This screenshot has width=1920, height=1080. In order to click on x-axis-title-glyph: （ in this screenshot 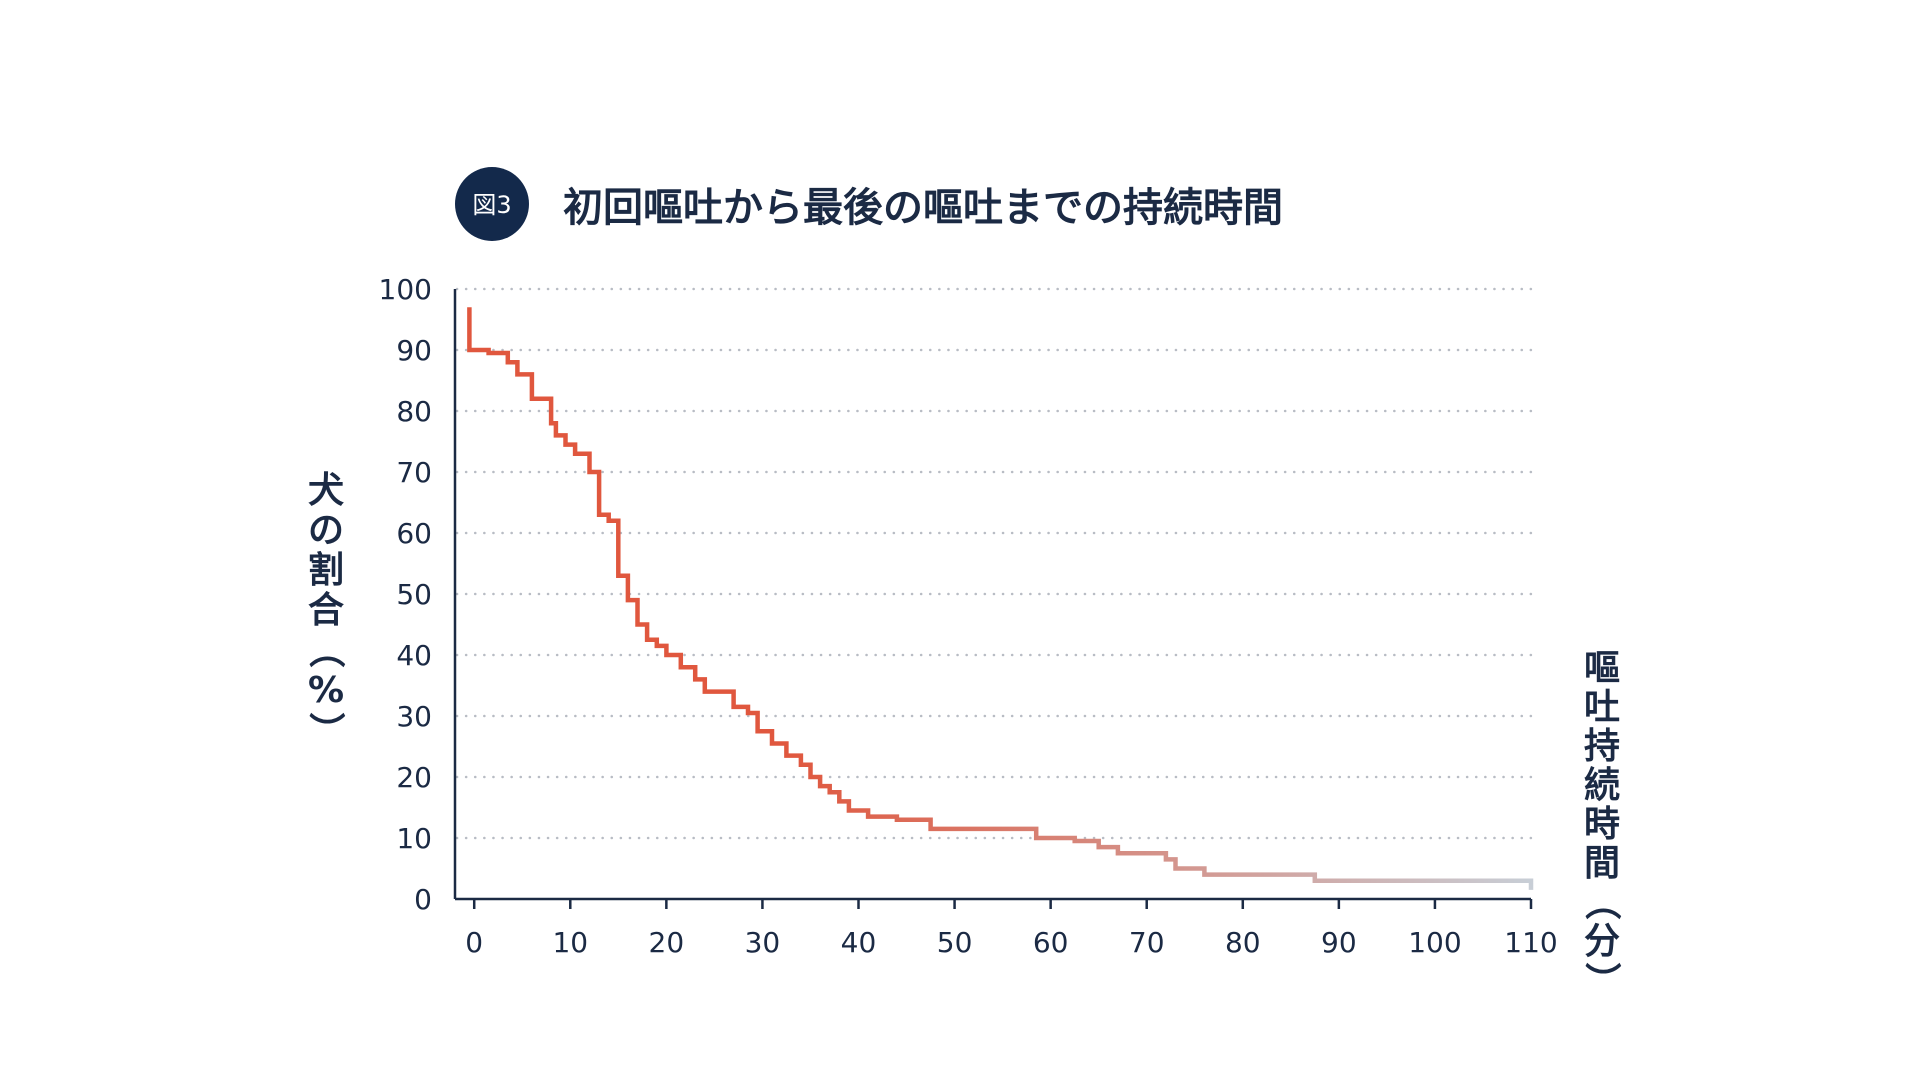, I will do `click(1601, 902)`.